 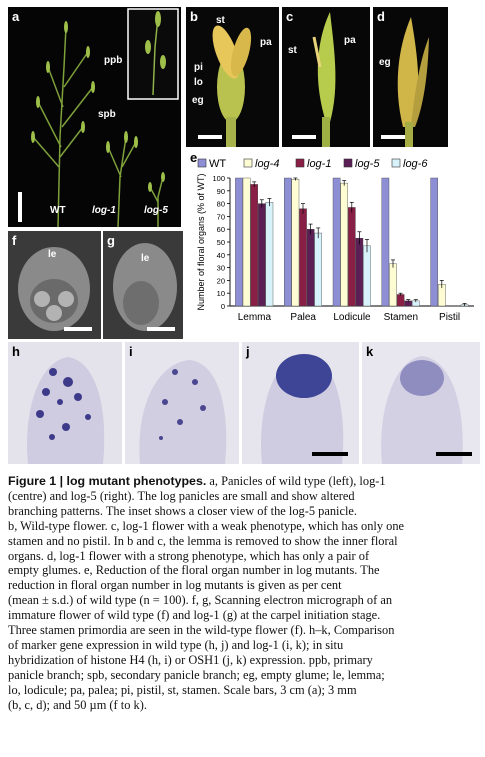 I want to click on bar-log-5-Lemma, so click(x=261, y=255).